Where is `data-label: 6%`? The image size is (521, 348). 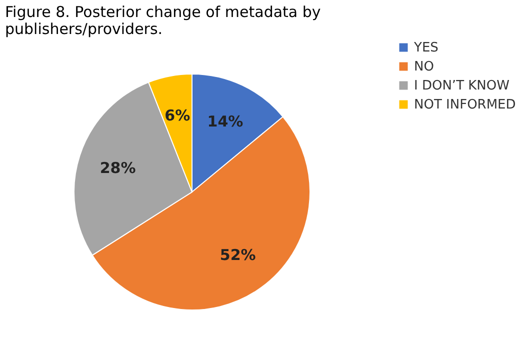 data-label: 6% is located at coordinates (177, 115).